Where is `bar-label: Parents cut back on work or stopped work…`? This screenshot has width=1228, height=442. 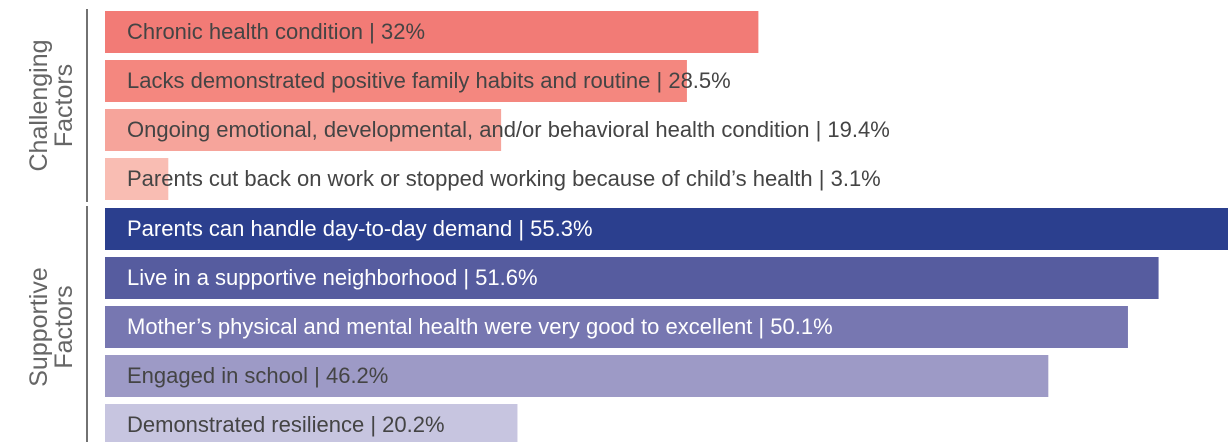 bar-label: Parents cut back on work or stopped work… is located at coordinates (504, 178).